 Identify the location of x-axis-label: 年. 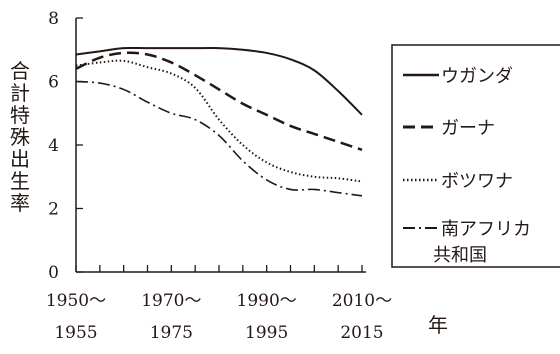
(438, 325).